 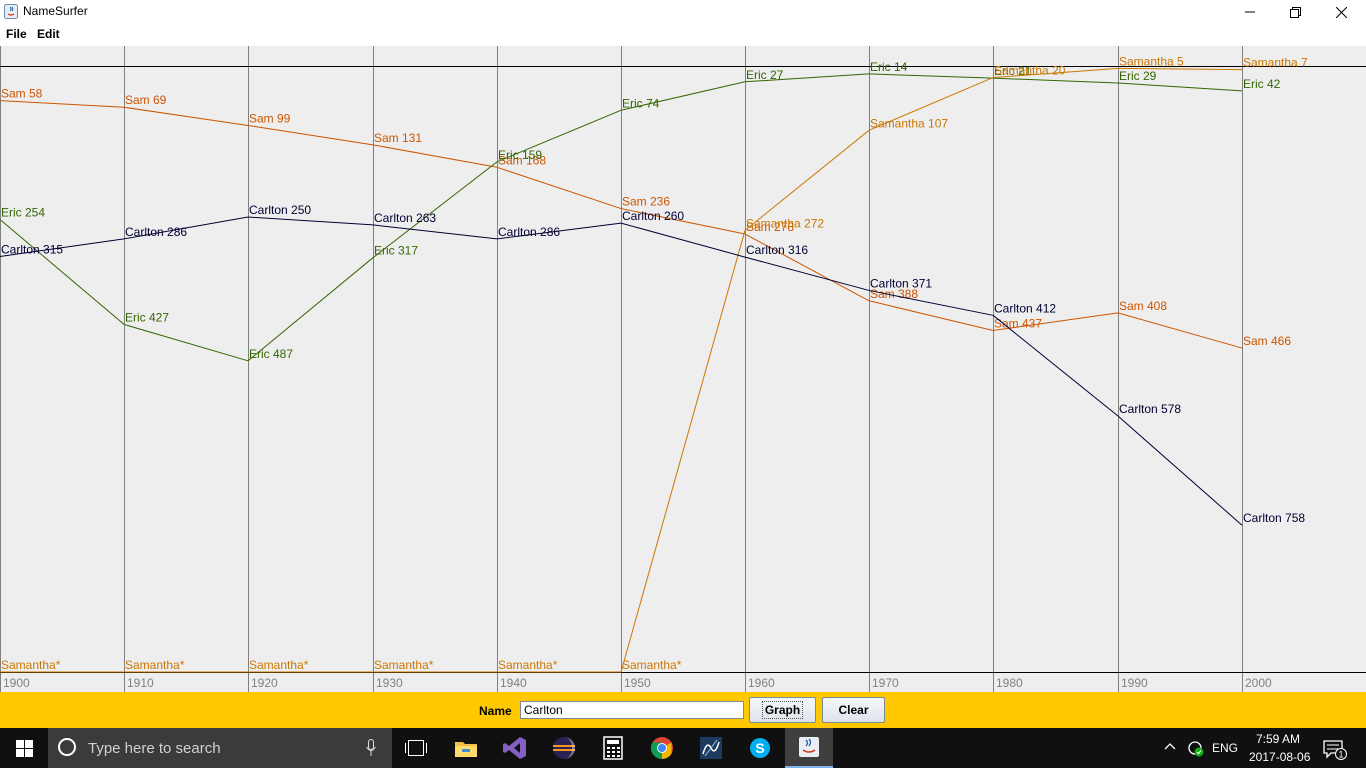 What do you see at coordinates (1138, 76) in the screenshot?
I see `data-label-eric: Eric 29` at bounding box center [1138, 76].